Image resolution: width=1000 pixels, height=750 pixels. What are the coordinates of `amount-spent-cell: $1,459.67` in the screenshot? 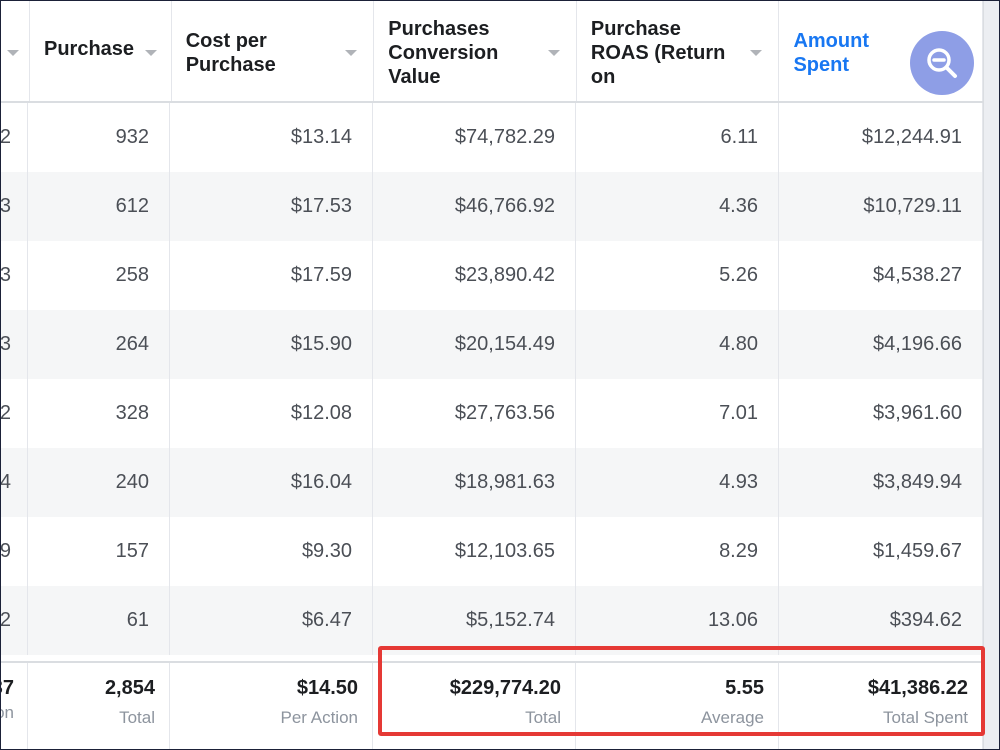 It's located at (881, 551).